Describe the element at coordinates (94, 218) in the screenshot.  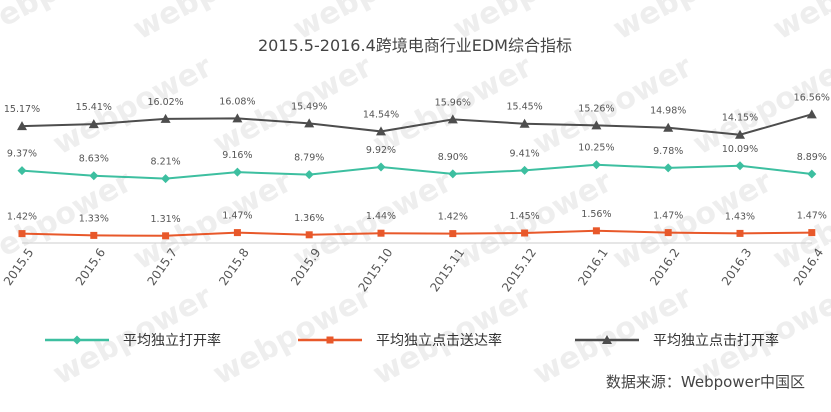
I see `data-label: 1.33%` at that location.